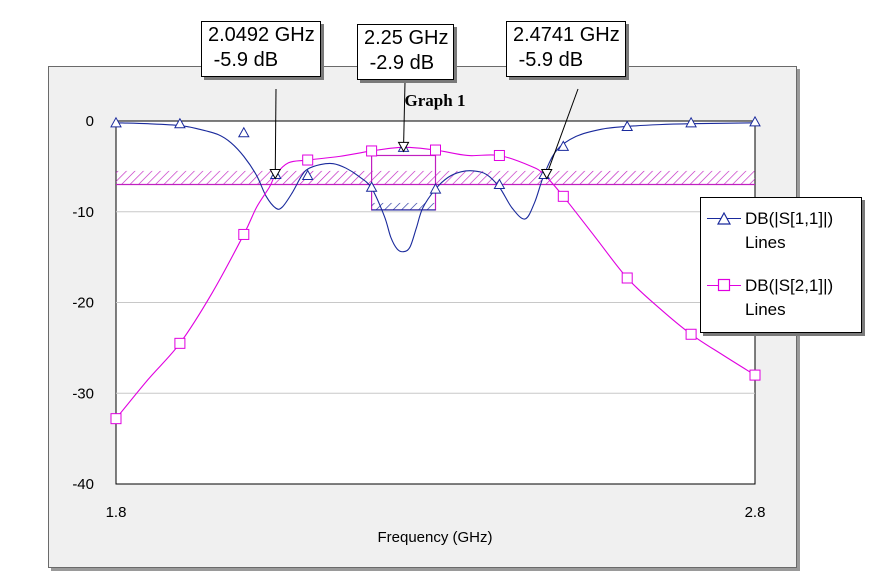 This screenshot has width=892, height=575. Describe the element at coordinates (789, 218) in the screenshot. I see `legend-s11-name: DB(|S[1,1]|)` at that location.